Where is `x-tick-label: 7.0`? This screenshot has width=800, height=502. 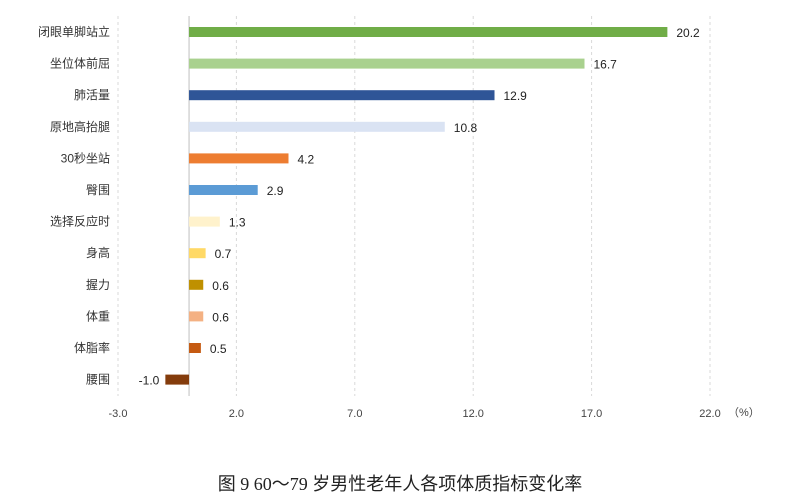
x-tick-label: 7.0 is located at coordinates (354, 414).